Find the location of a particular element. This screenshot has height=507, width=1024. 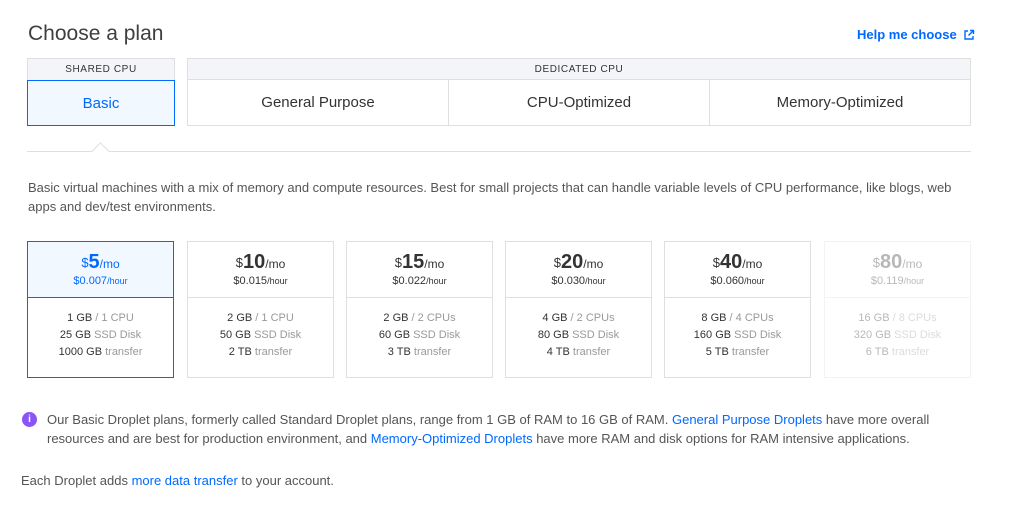

monthly-price: $15/mo is located at coordinates (419, 263).